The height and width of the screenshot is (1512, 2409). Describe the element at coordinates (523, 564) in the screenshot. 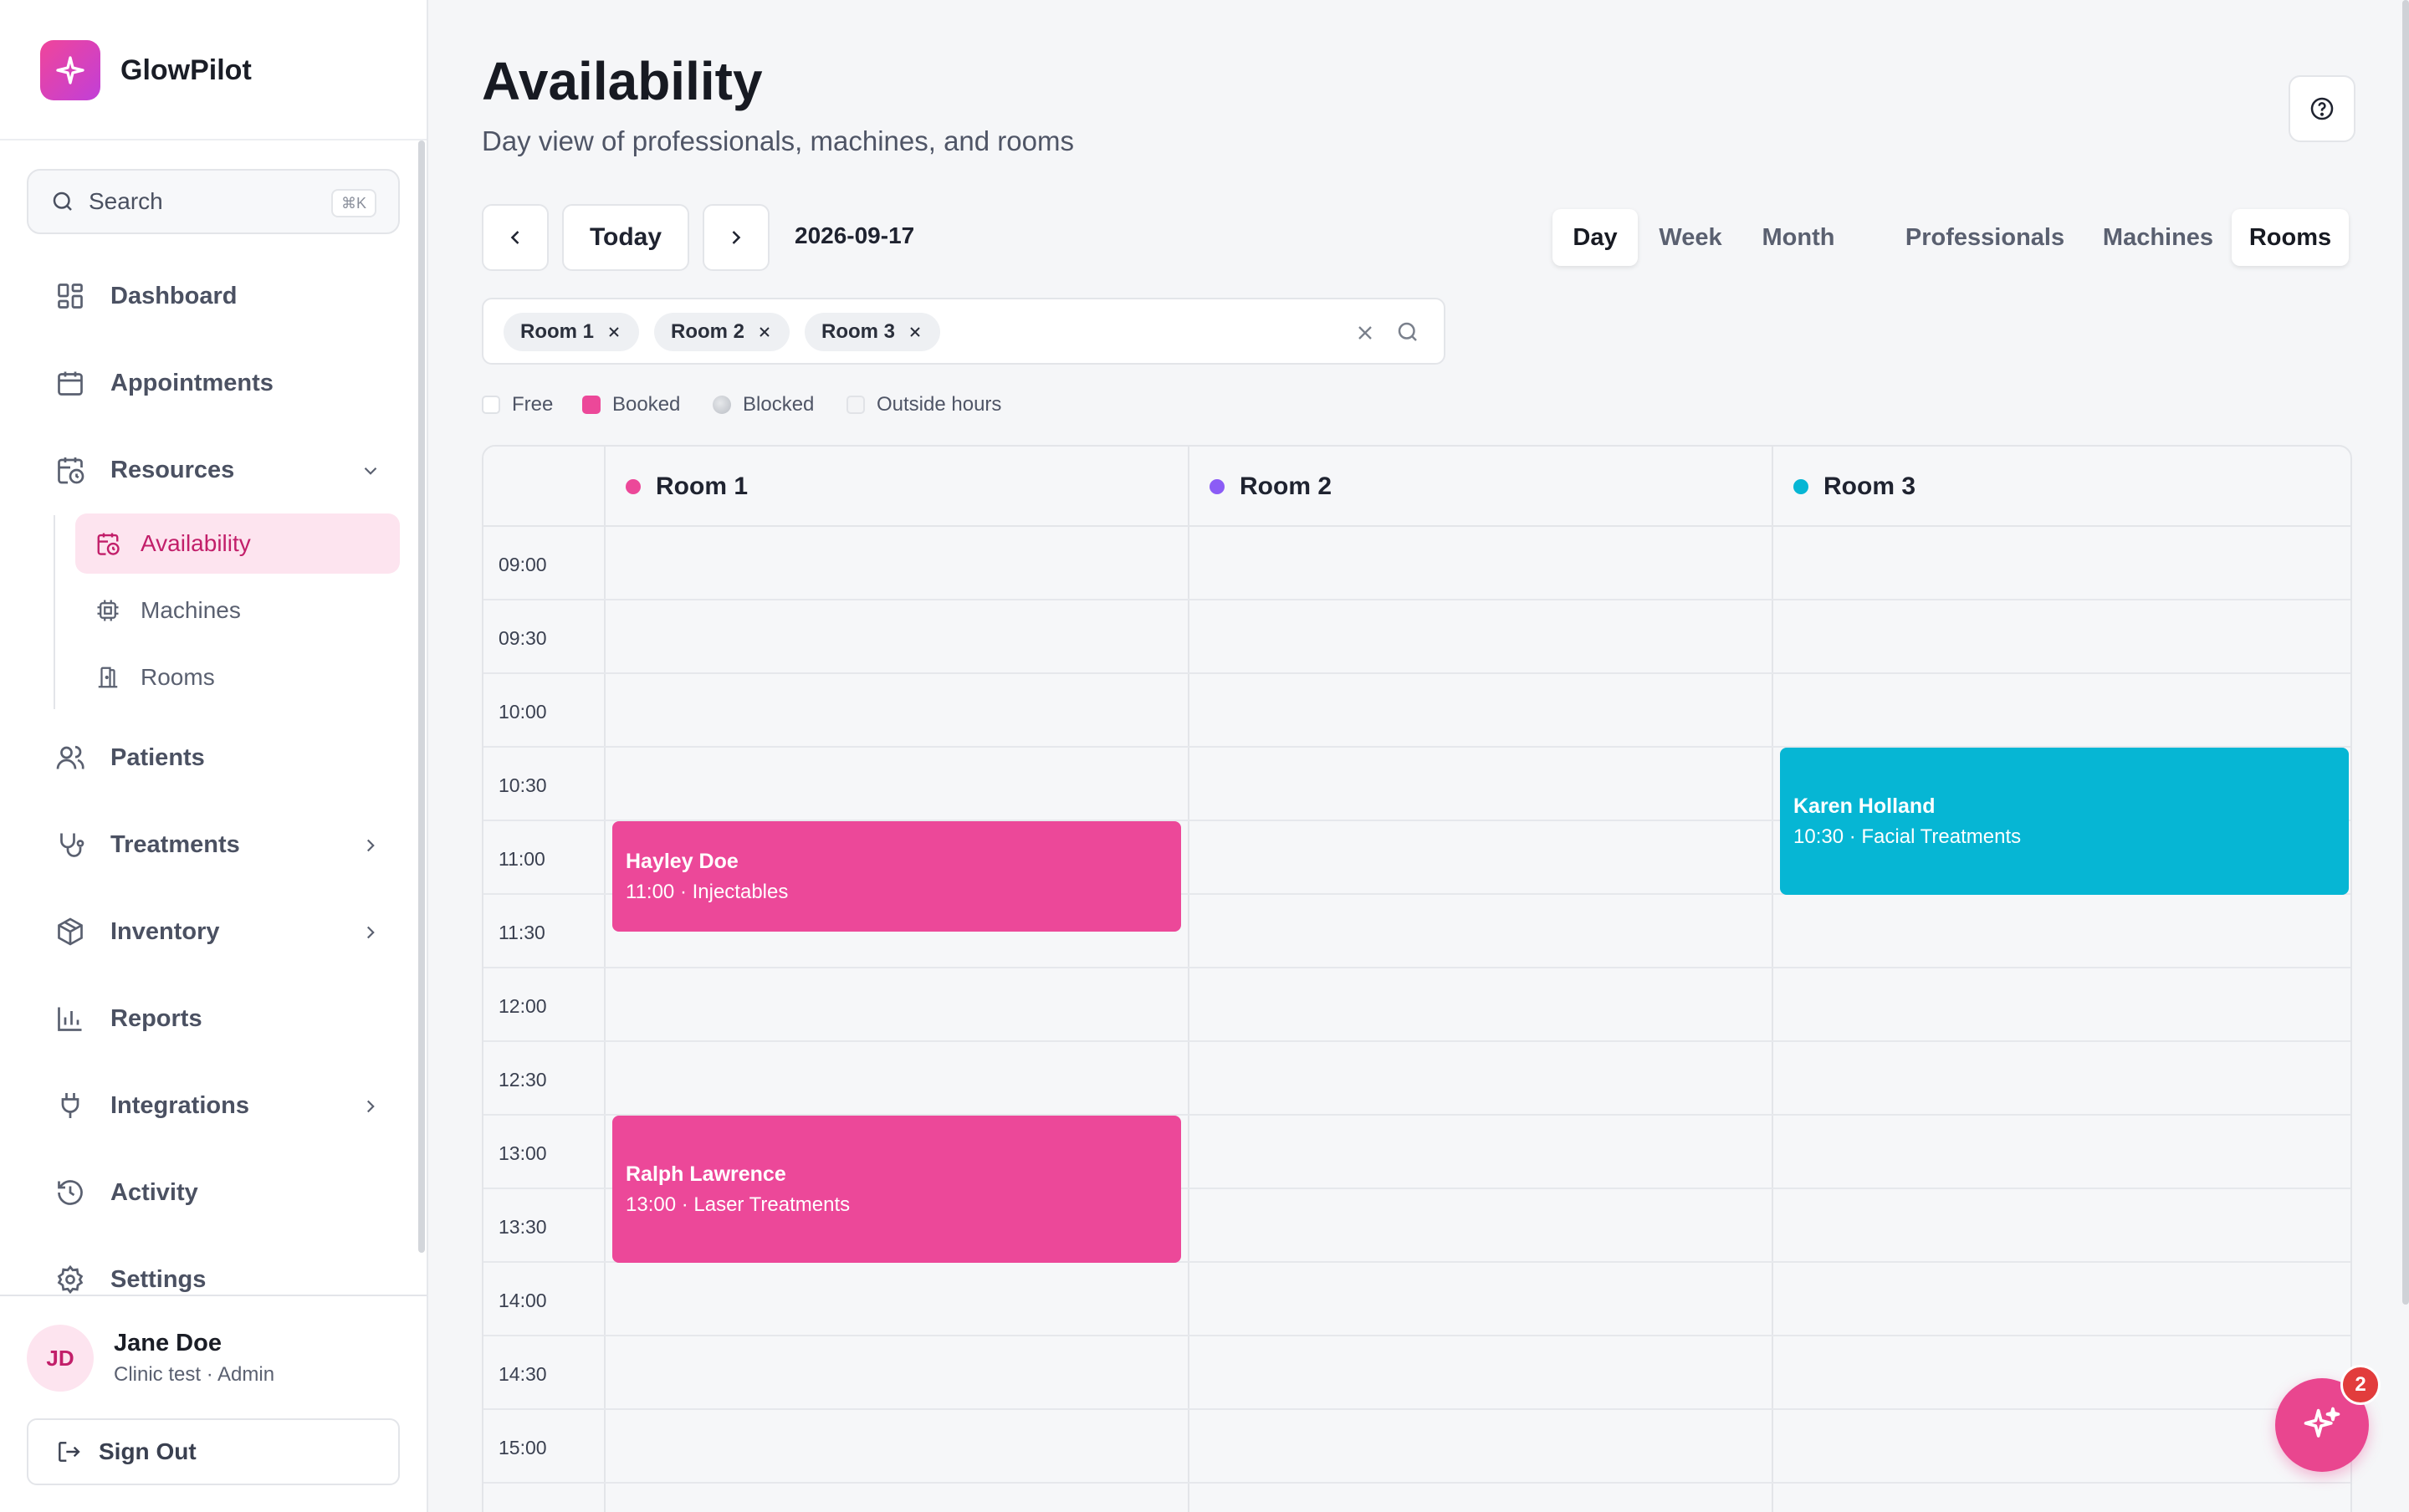

I see `time-label: 09:00` at that location.